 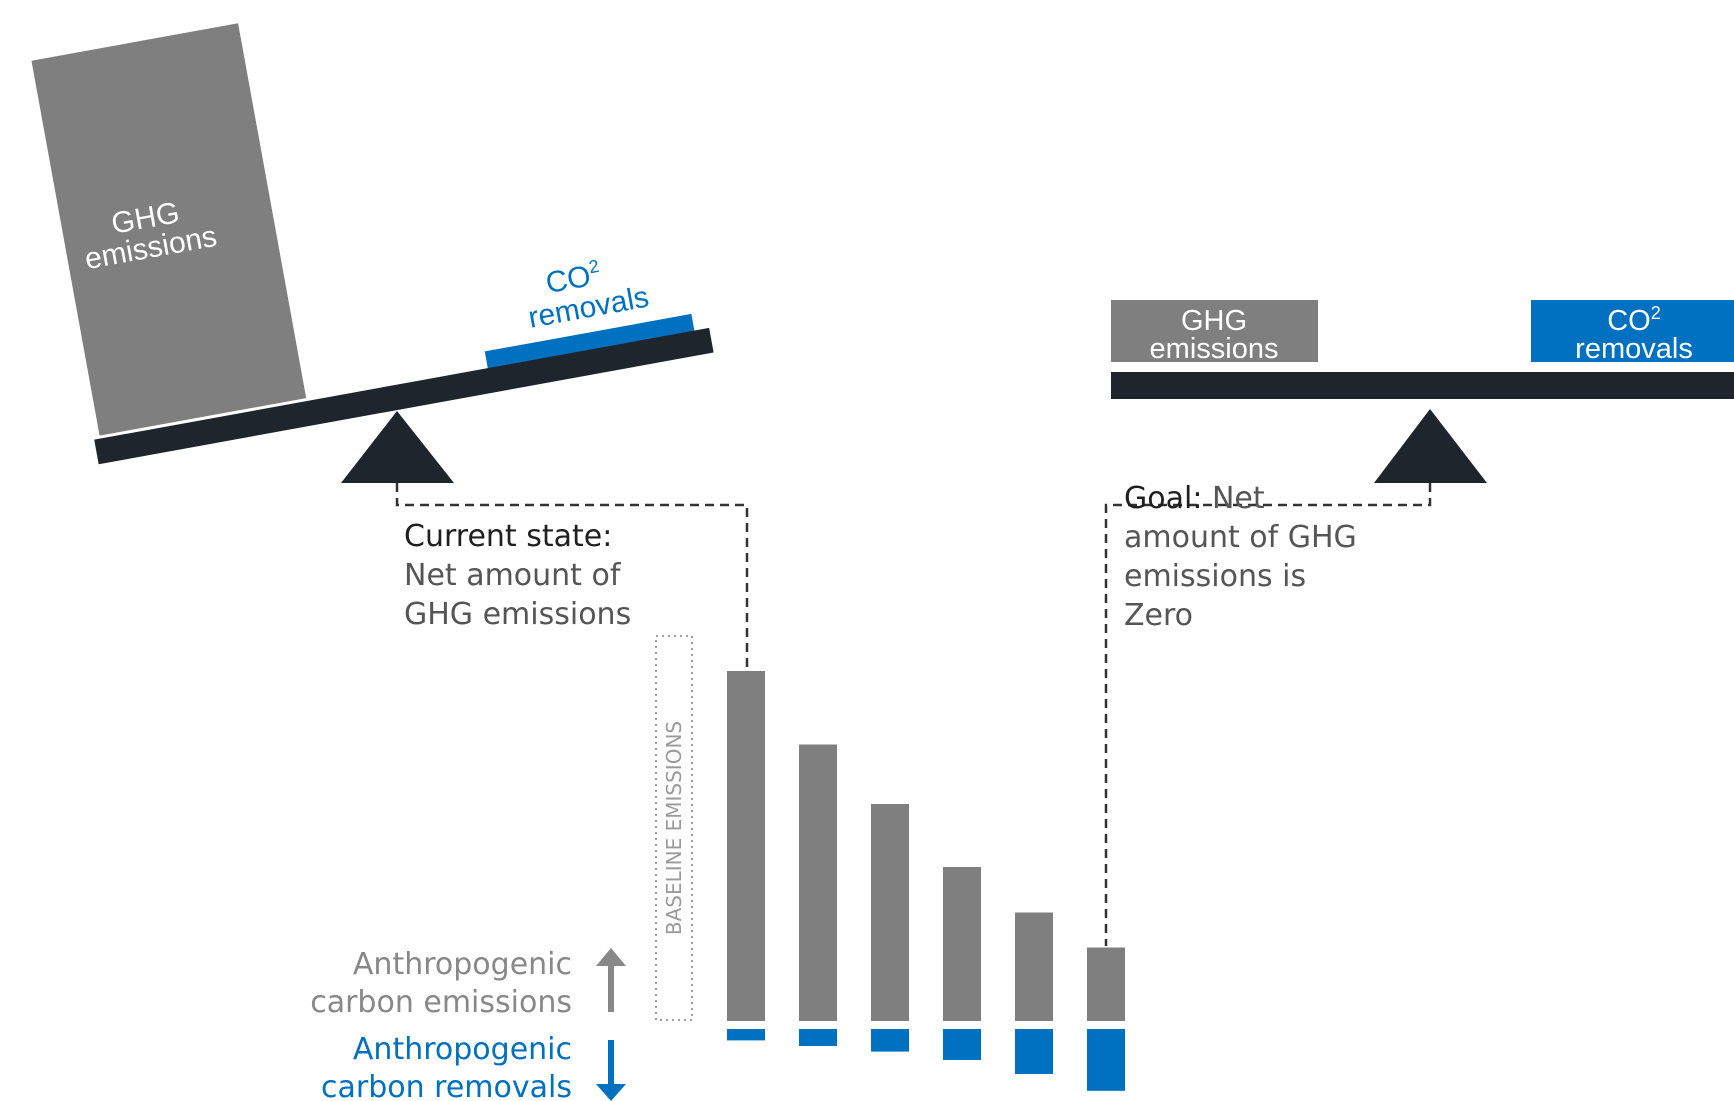 I want to click on left-removals-bar, so click(x=590, y=343).